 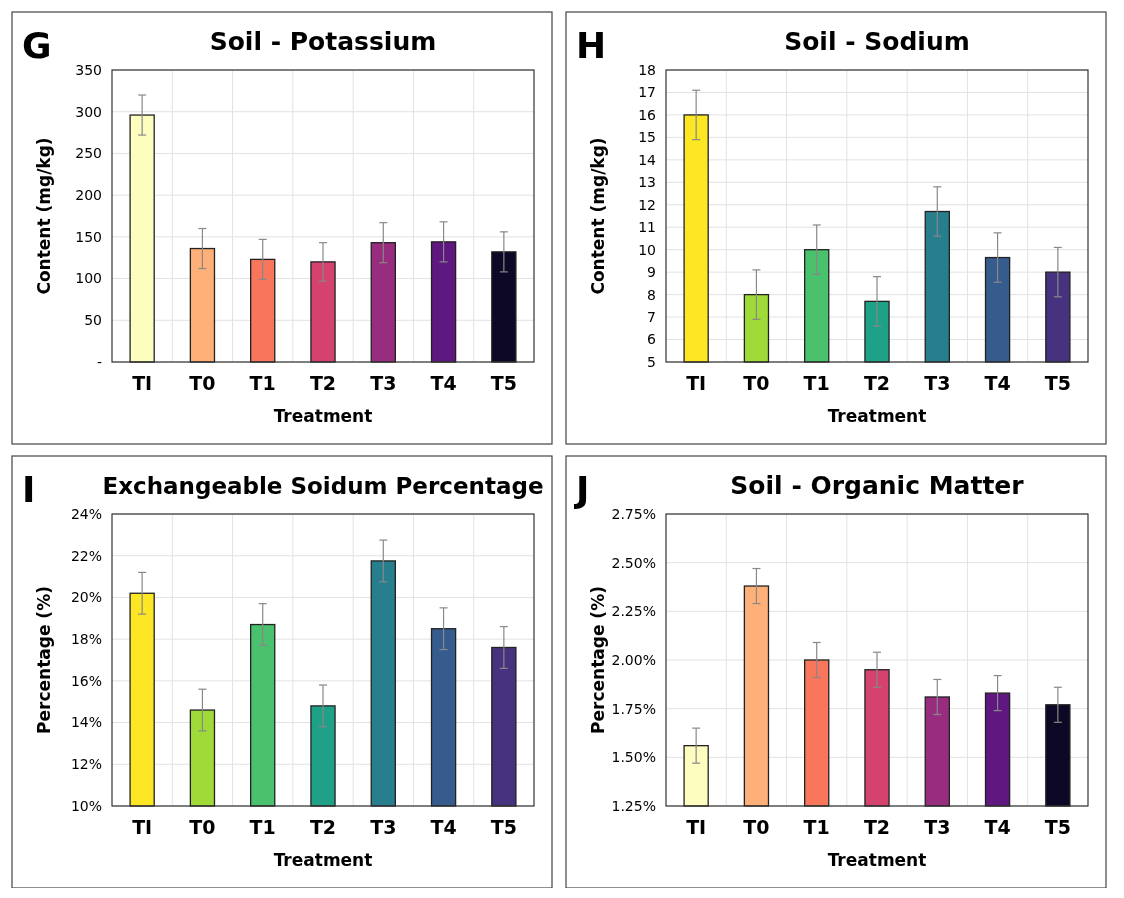 I want to click on y-tick-label: 11, so click(x=647, y=227).